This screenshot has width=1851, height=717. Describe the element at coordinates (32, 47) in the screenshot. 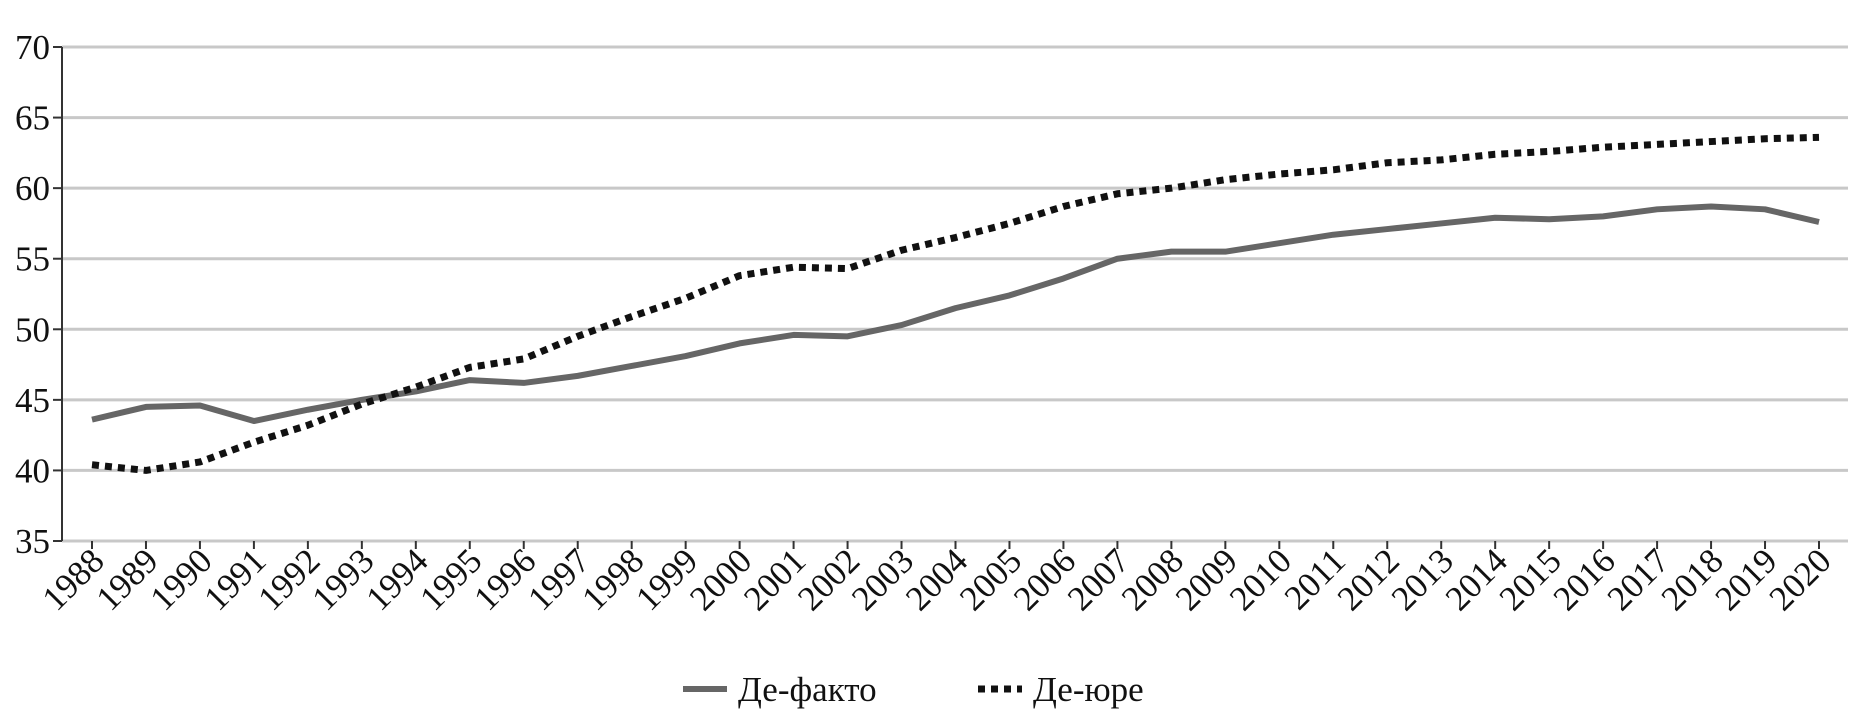

I see `y-tick-label: 70` at that location.